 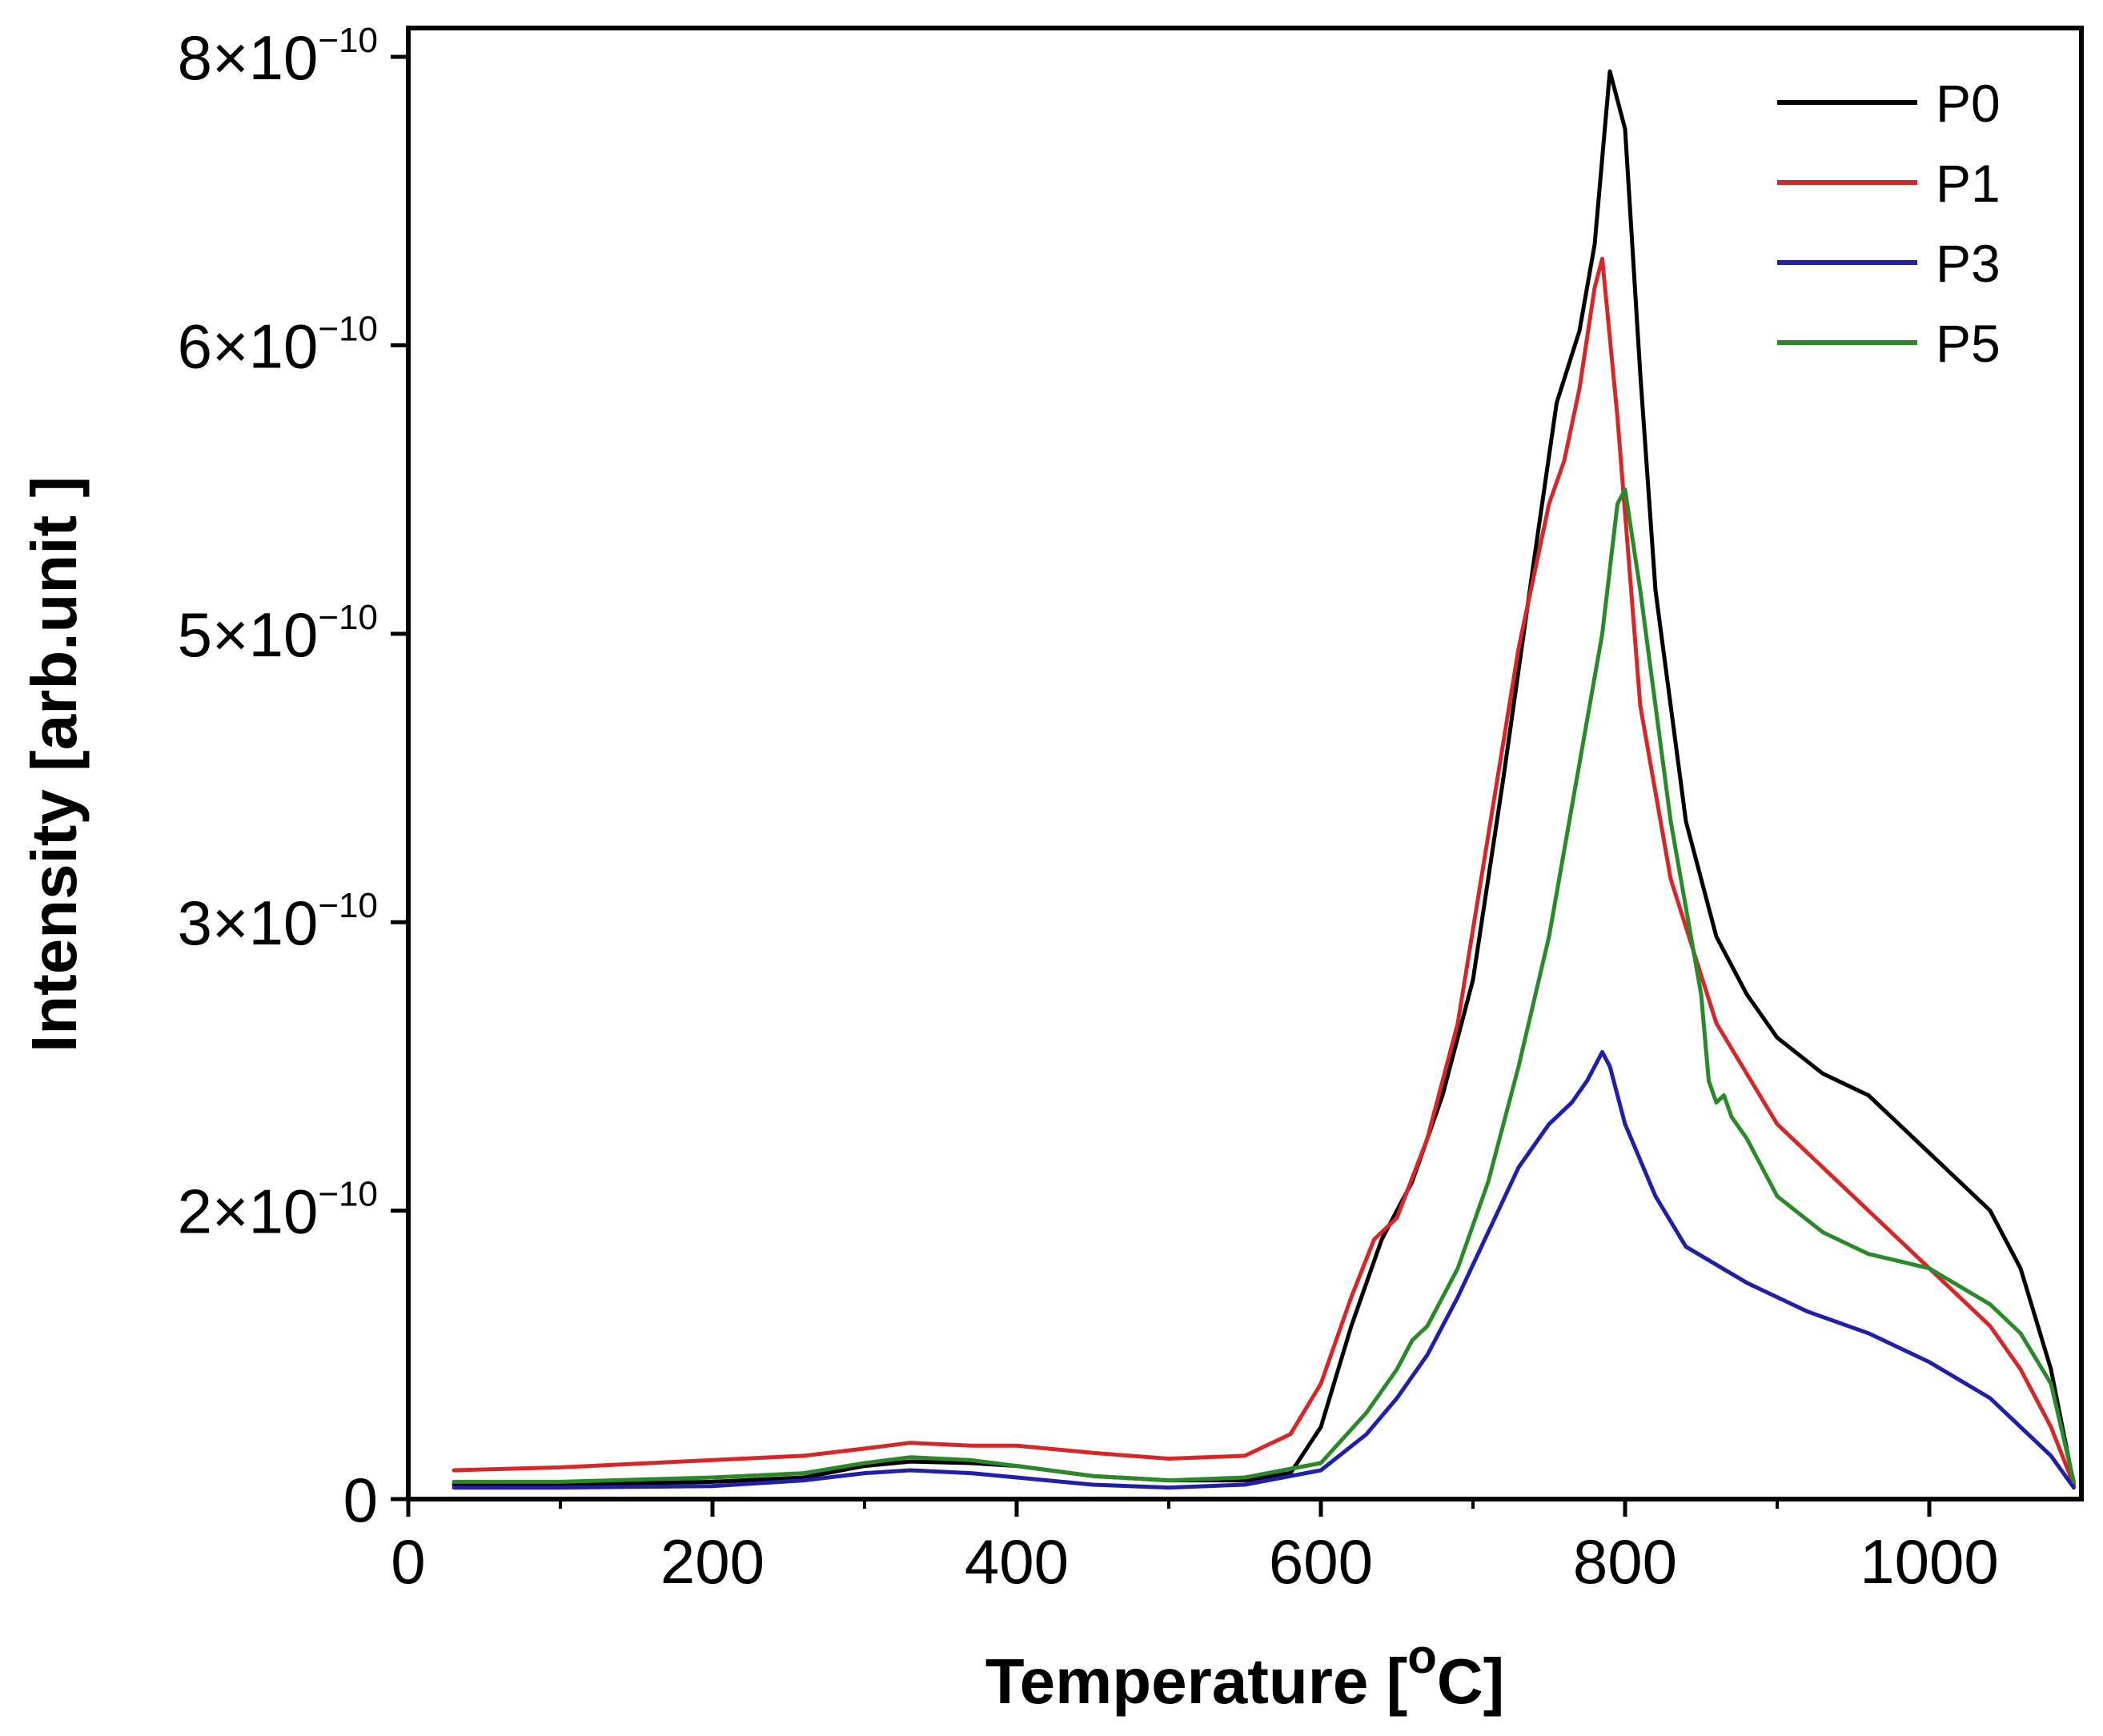 What do you see at coordinates (278, 345) in the screenshot?
I see `y-tick-label: 6×10⁻¹⁰` at bounding box center [278, 345].